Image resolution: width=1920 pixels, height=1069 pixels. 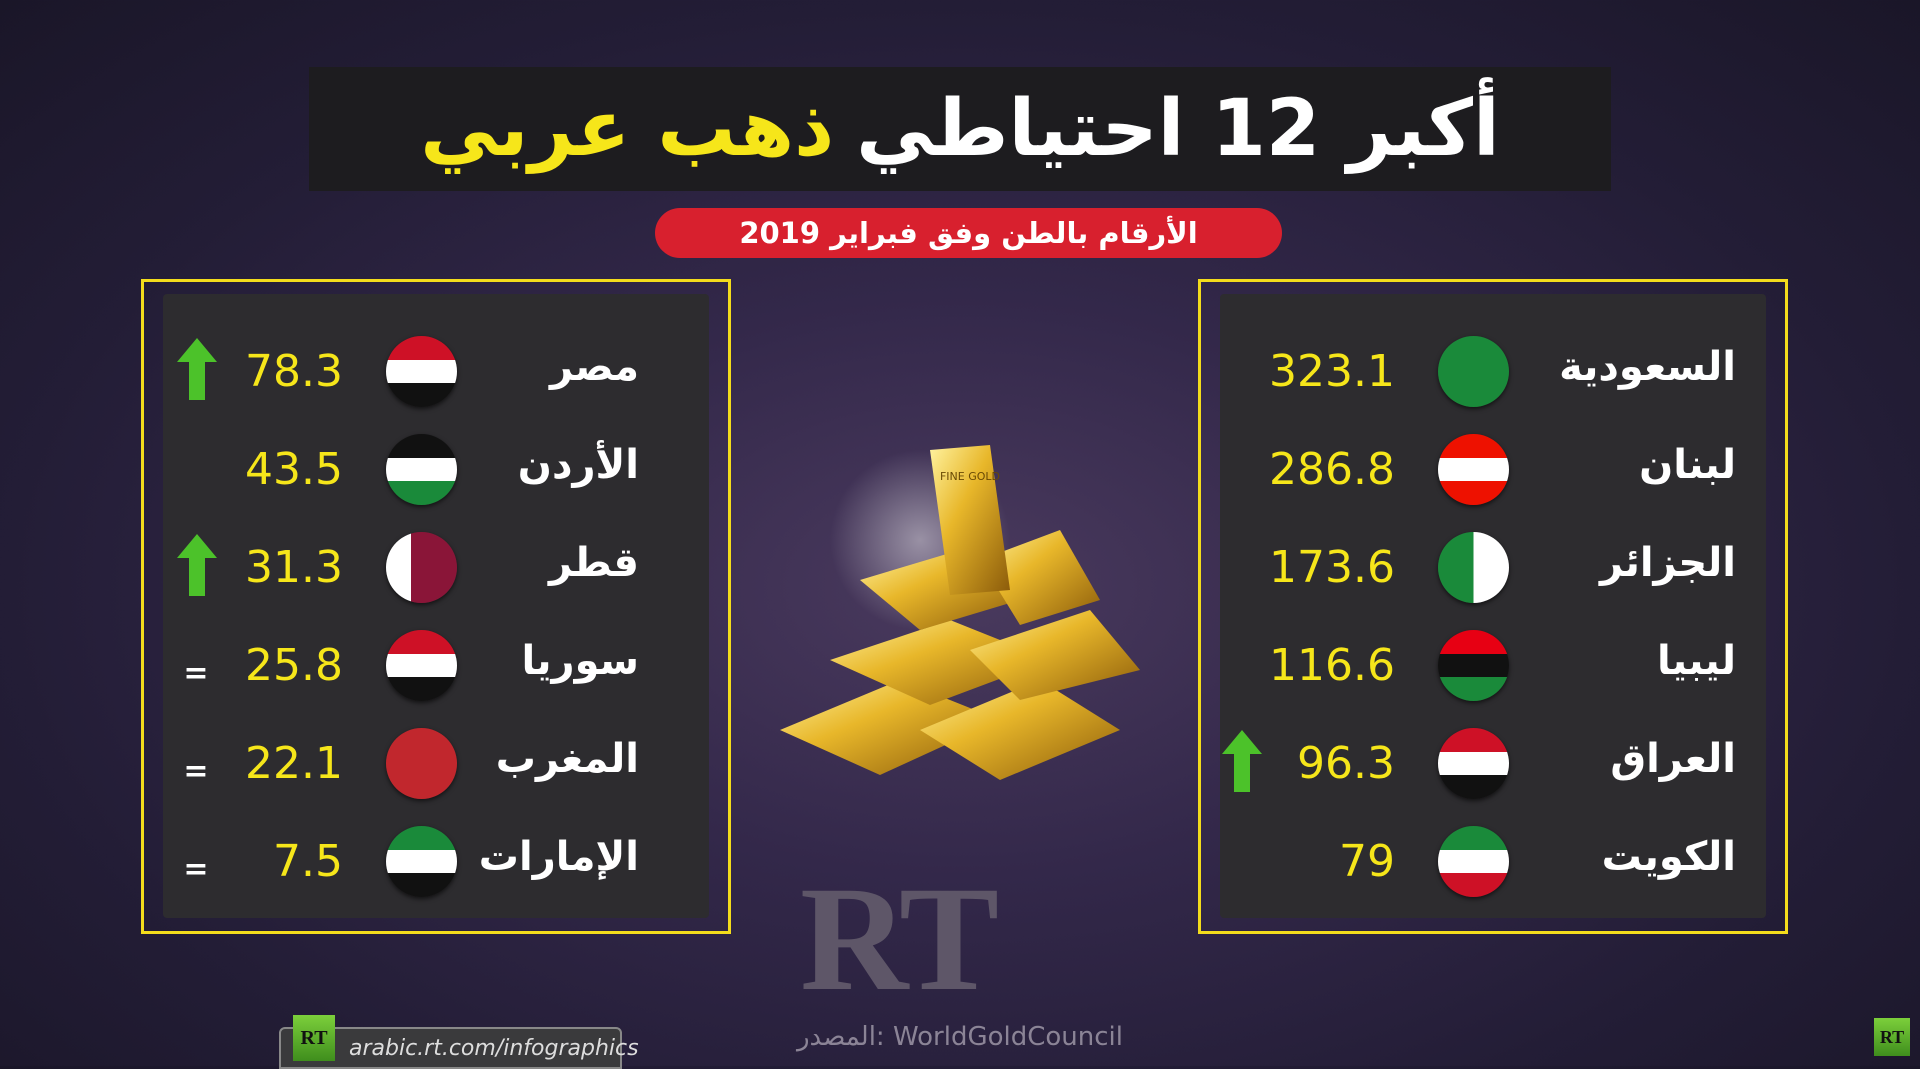 I want to click on reserve-value: 173.6, so click(x=1332, y=567).